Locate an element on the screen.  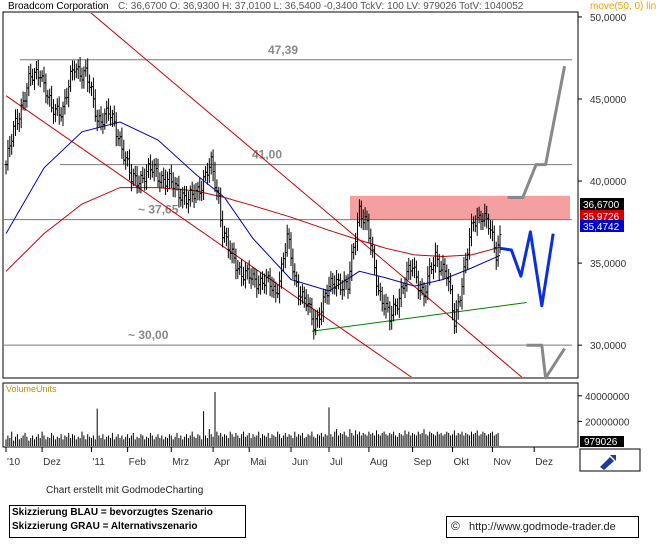
volume-tick-label: 20000000 is located at coordinates (607, 422).